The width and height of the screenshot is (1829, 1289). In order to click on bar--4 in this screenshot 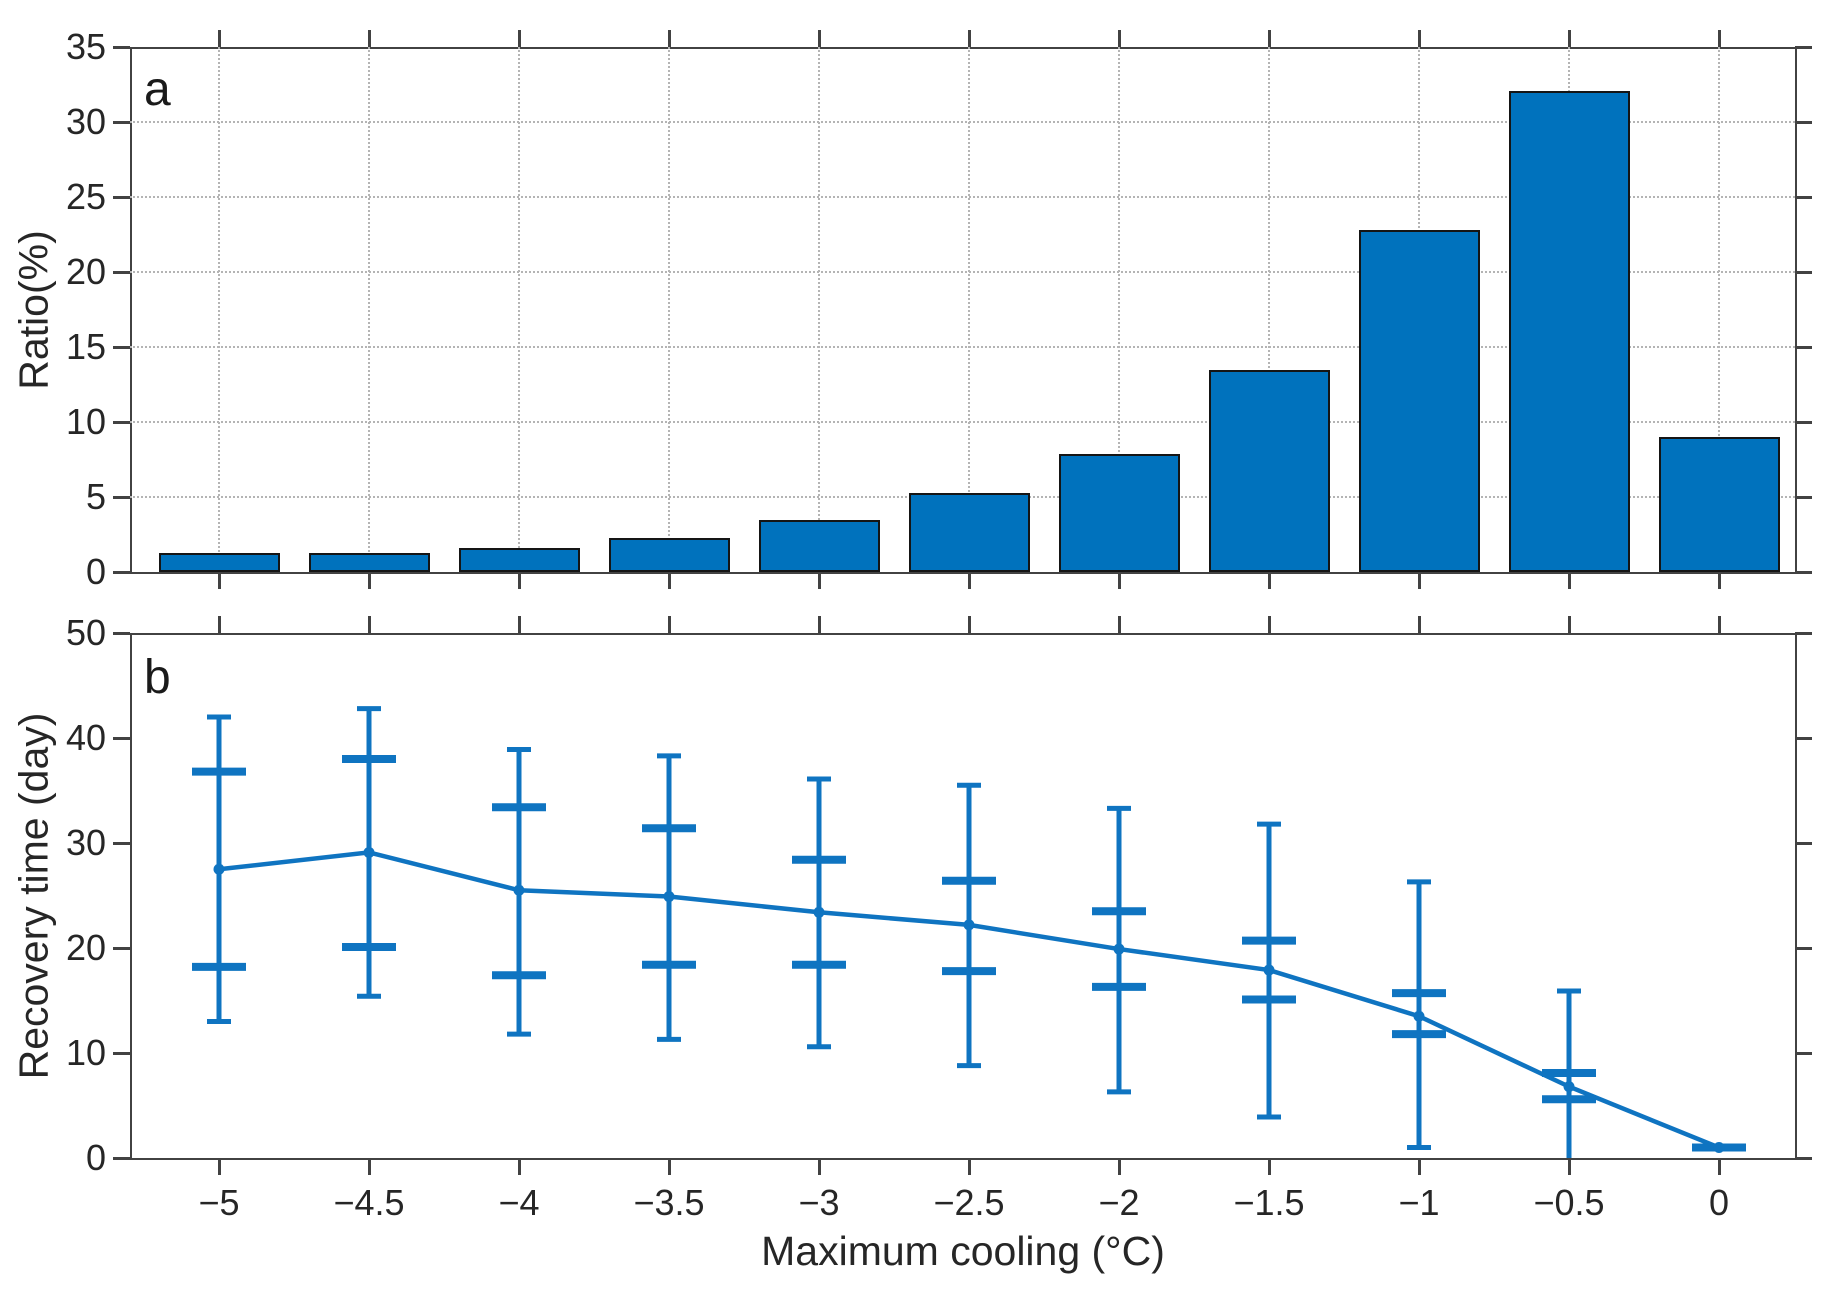, I will do `click(519, 560)`.